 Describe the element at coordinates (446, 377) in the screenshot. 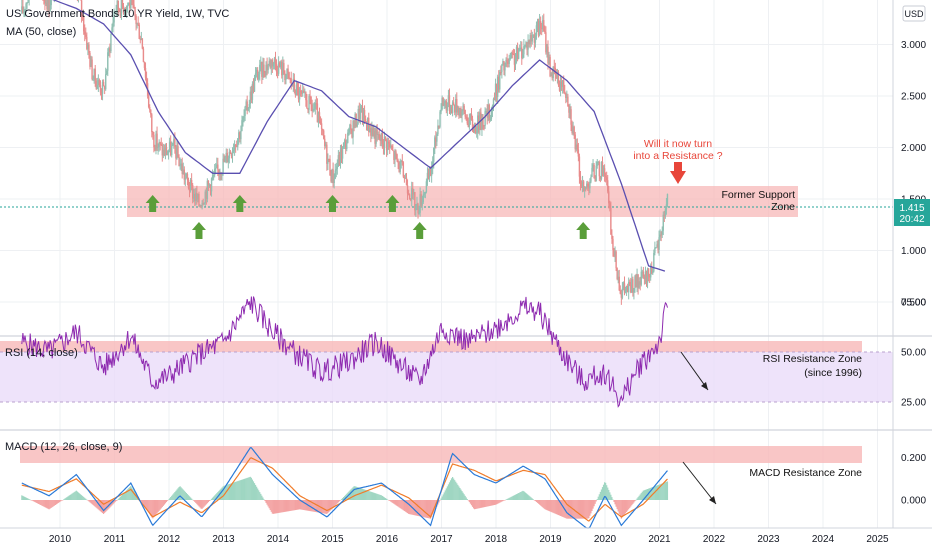

I see `rsi-band` at that location.